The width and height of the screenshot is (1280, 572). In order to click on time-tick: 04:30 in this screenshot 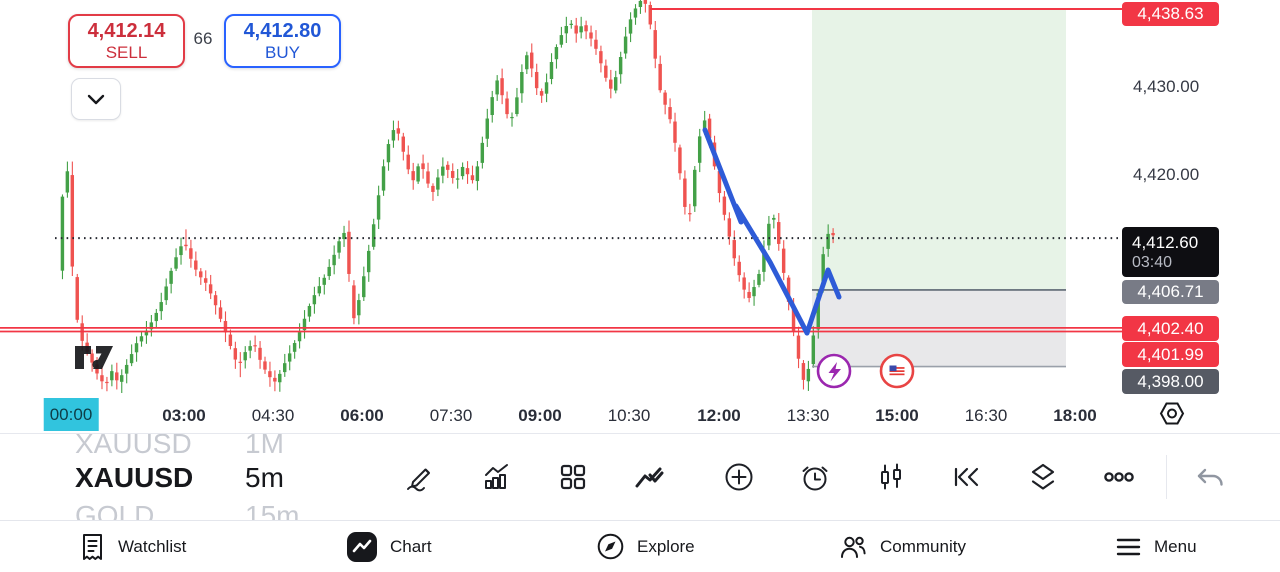, I will do `click(273, 415)`.